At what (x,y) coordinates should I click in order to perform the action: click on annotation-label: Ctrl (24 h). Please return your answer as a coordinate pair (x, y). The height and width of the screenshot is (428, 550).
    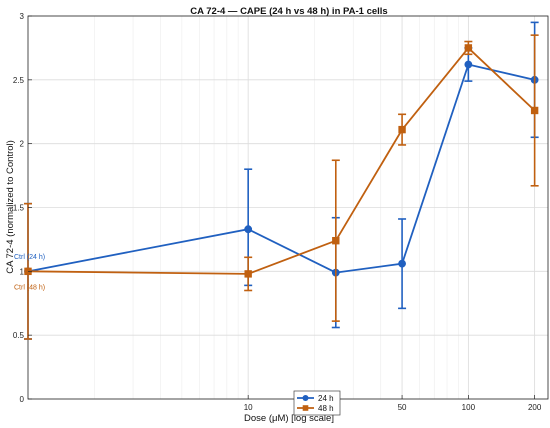
    Looking at the image, I should click on (29, 257).